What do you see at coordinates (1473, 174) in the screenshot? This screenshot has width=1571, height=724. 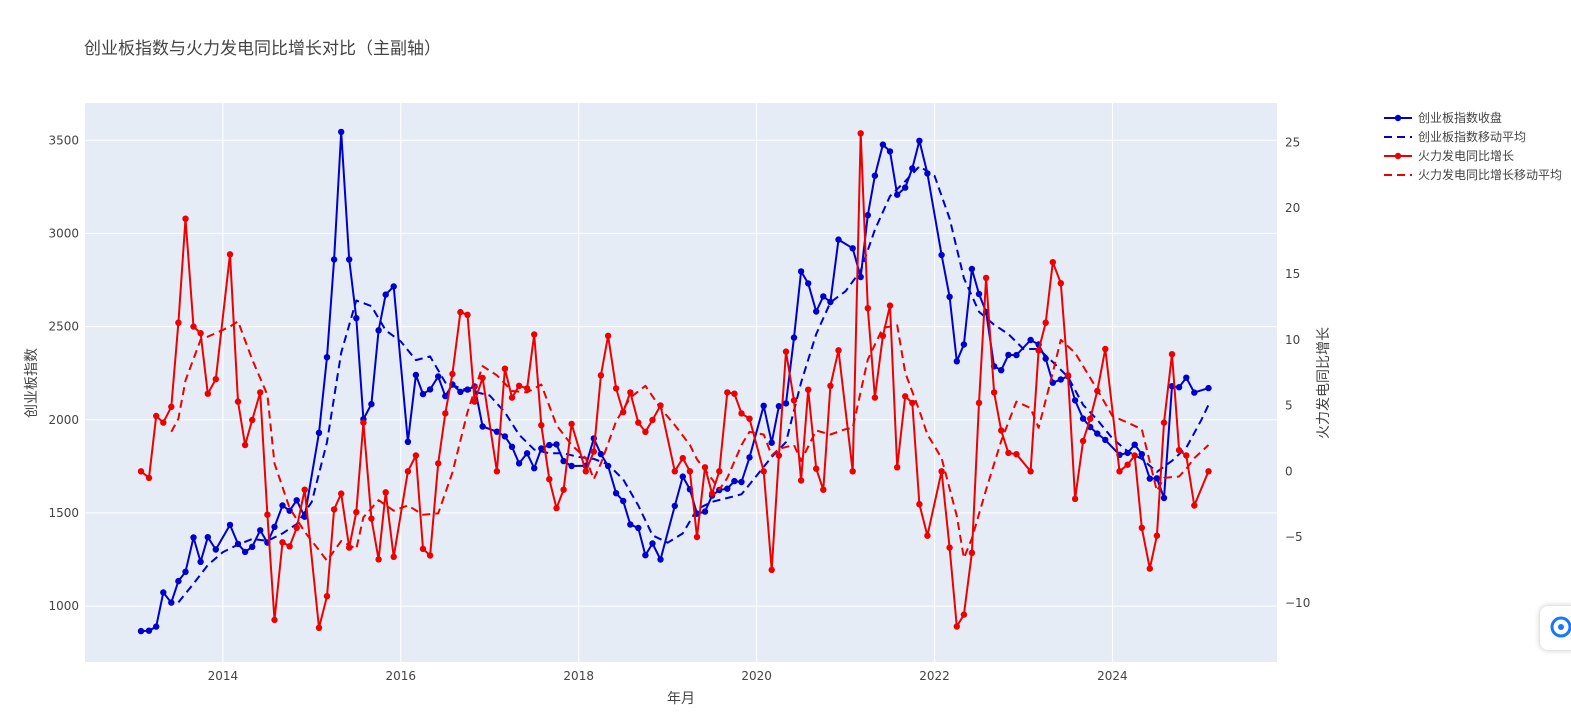 I see `legend-item: 火力发电同比增长移动平均` at bounding box center [1473, 174].